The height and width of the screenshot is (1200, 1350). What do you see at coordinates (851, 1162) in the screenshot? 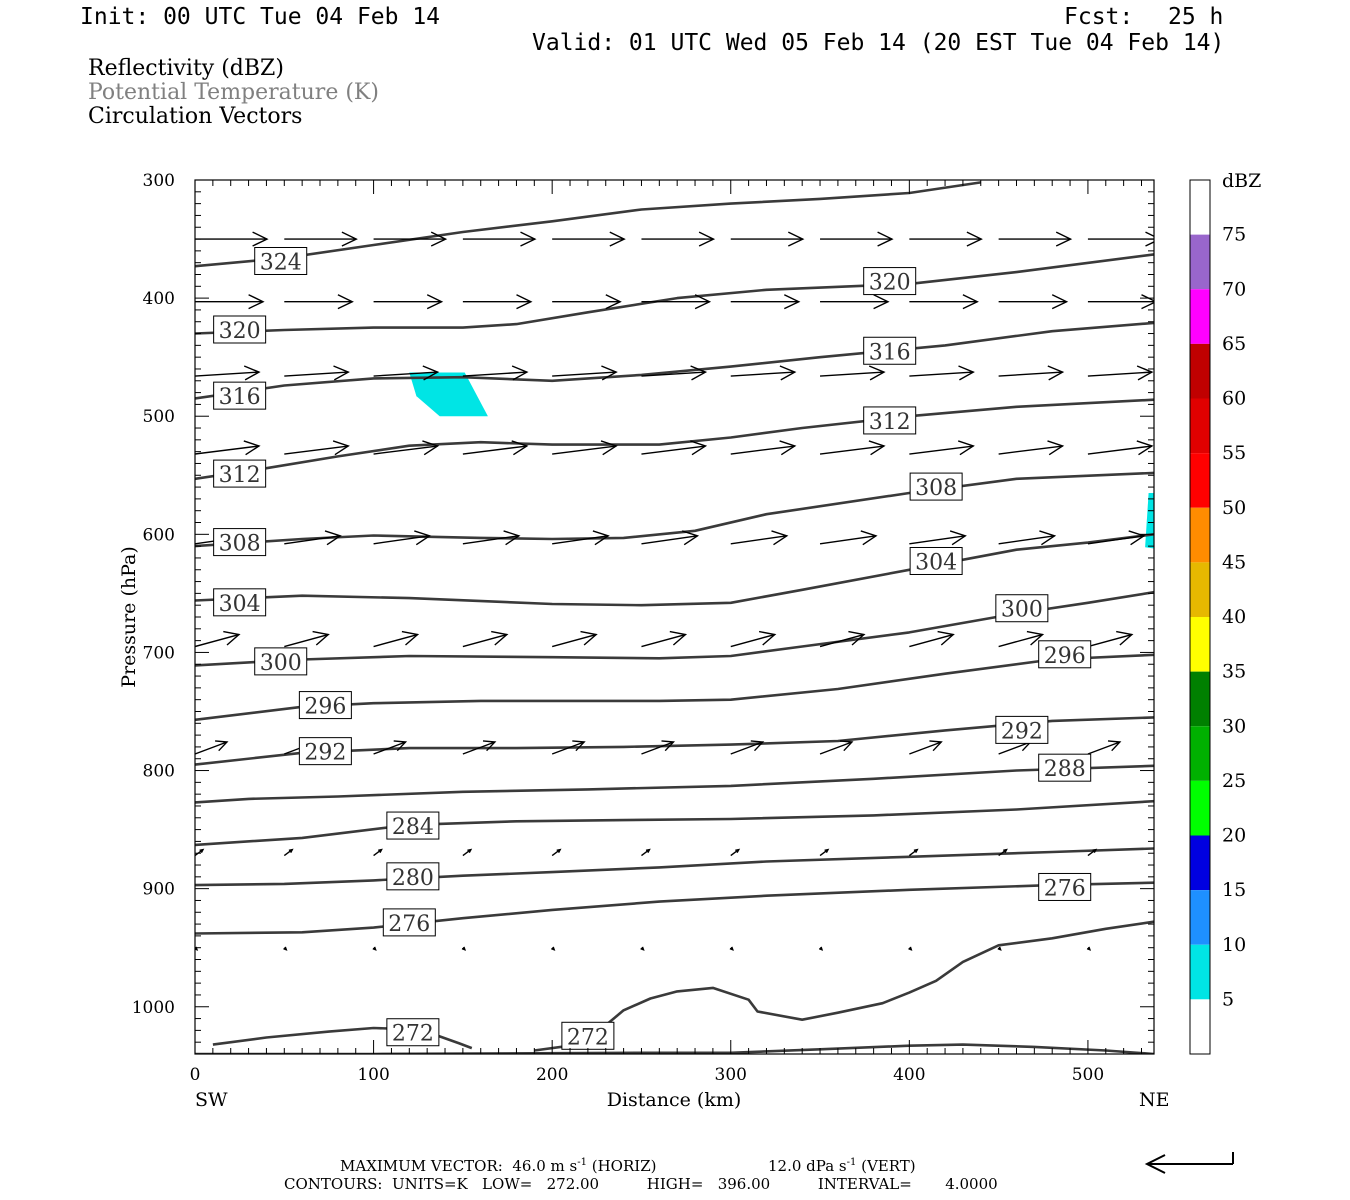
I see `footer-vert-exponent: -1` at bounding box center [851, 1162].